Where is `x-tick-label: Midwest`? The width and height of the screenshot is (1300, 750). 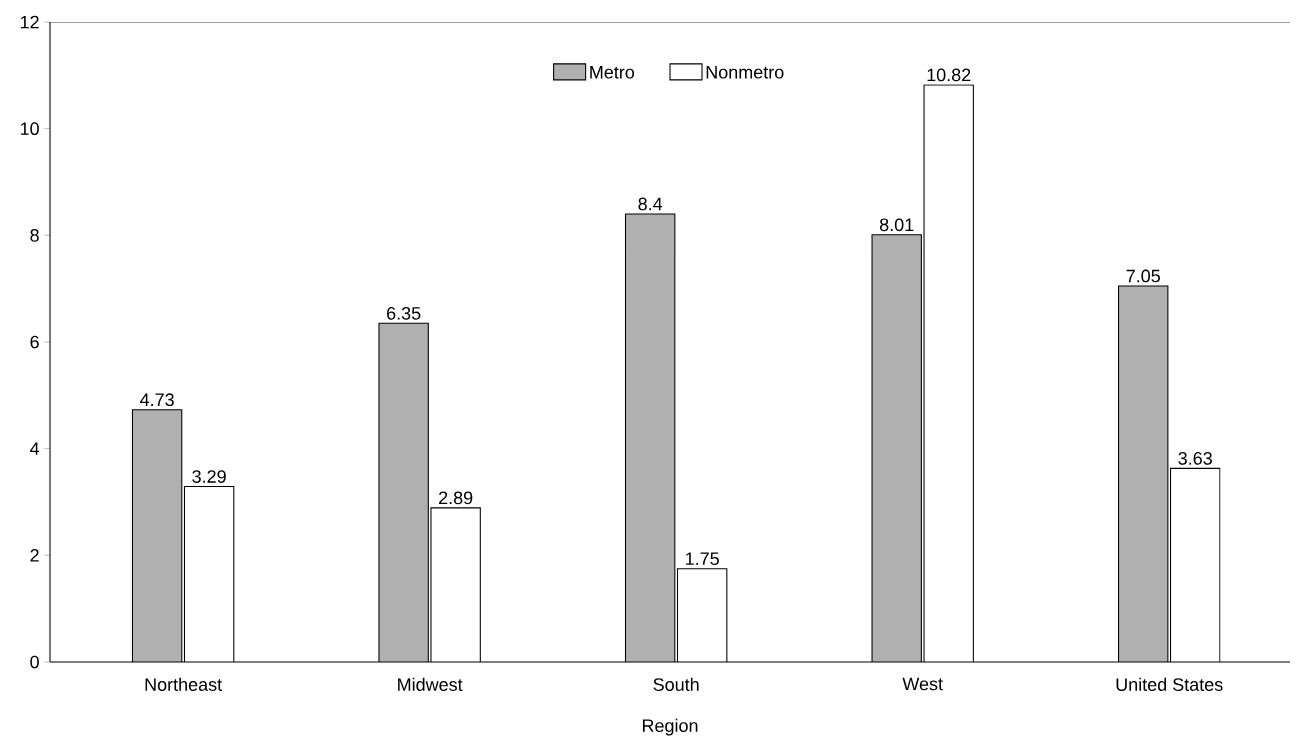
x-tick-label: Midwest is located at coordinates (430, 684).